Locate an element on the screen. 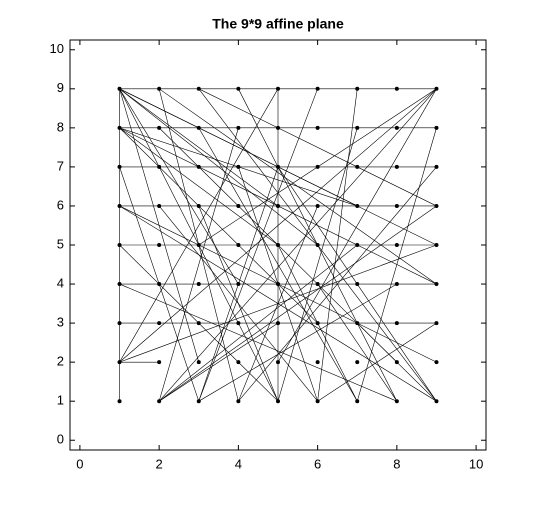  x-tick-label: 8 is located at coordinates (396, 463).